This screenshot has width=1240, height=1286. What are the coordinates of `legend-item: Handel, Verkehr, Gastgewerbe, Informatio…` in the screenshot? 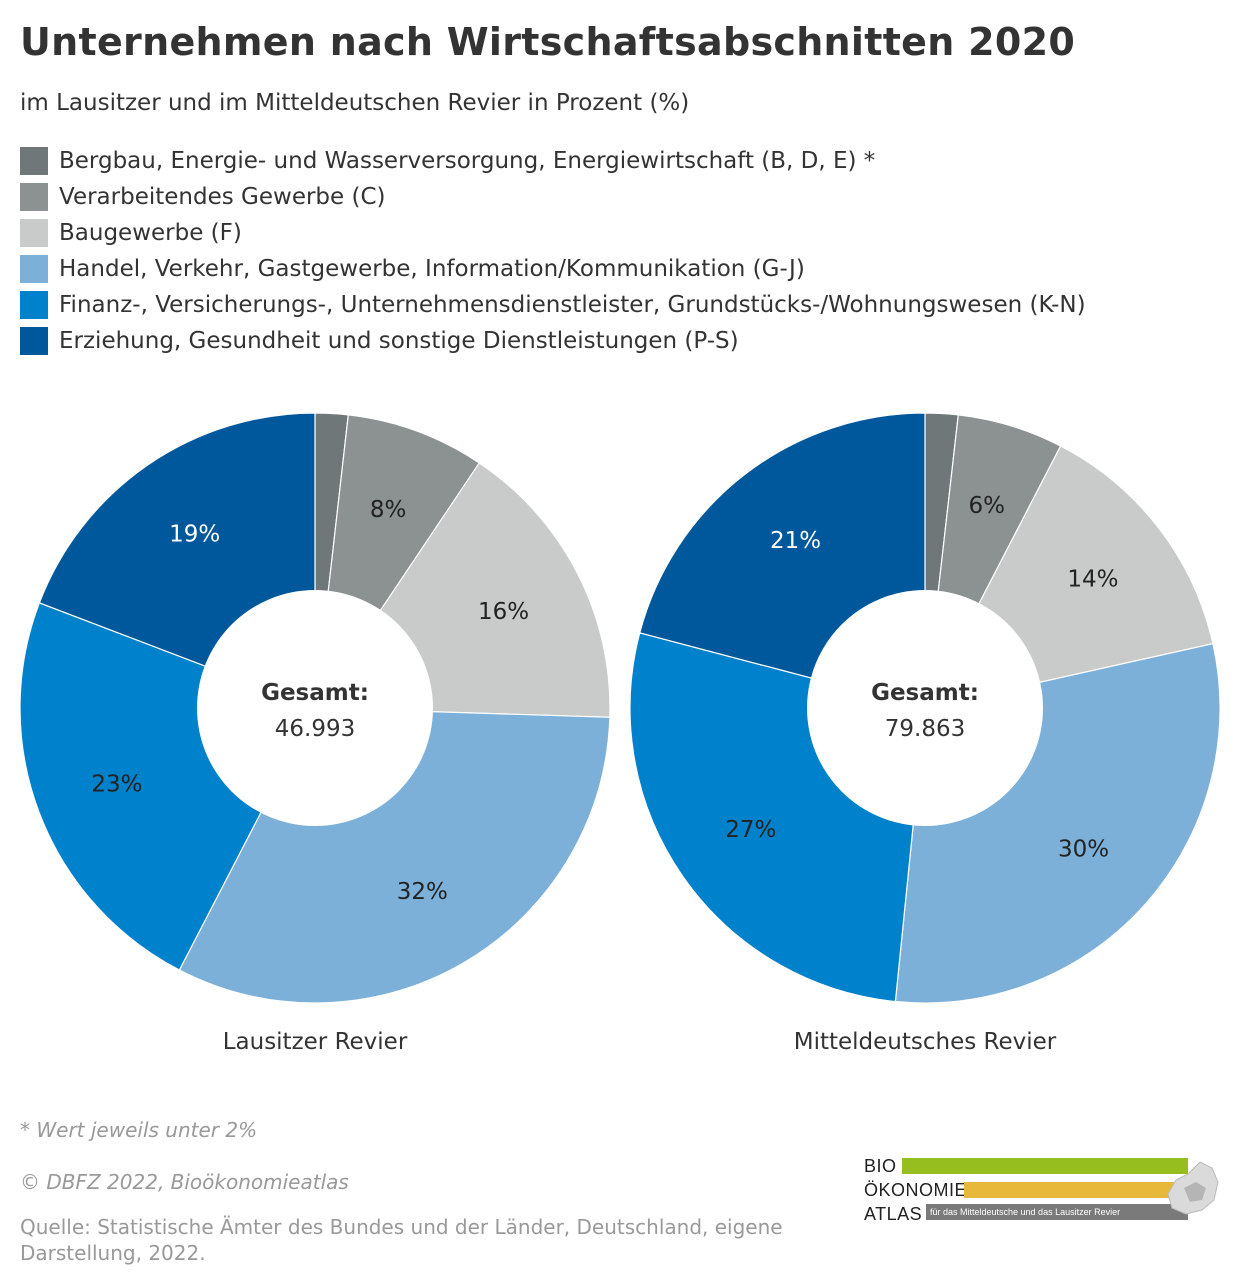 It's located at (553, 269).